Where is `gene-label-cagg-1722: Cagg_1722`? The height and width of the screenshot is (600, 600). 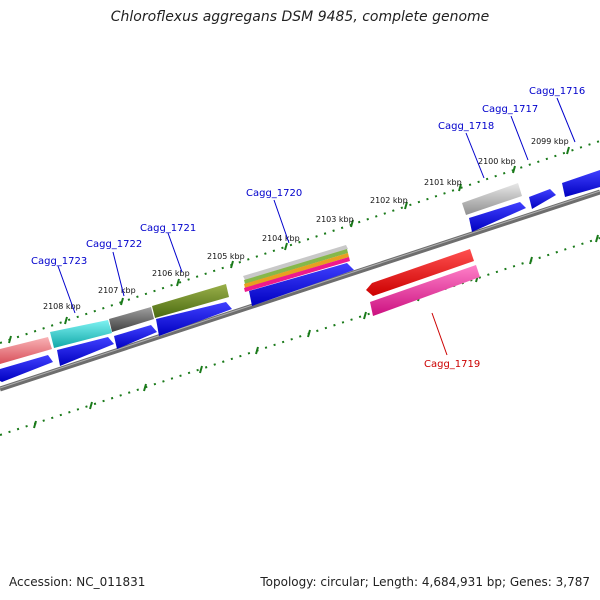 gene-label-cagg-1722: Cagg_1722 is located at coordinates (114, 244).